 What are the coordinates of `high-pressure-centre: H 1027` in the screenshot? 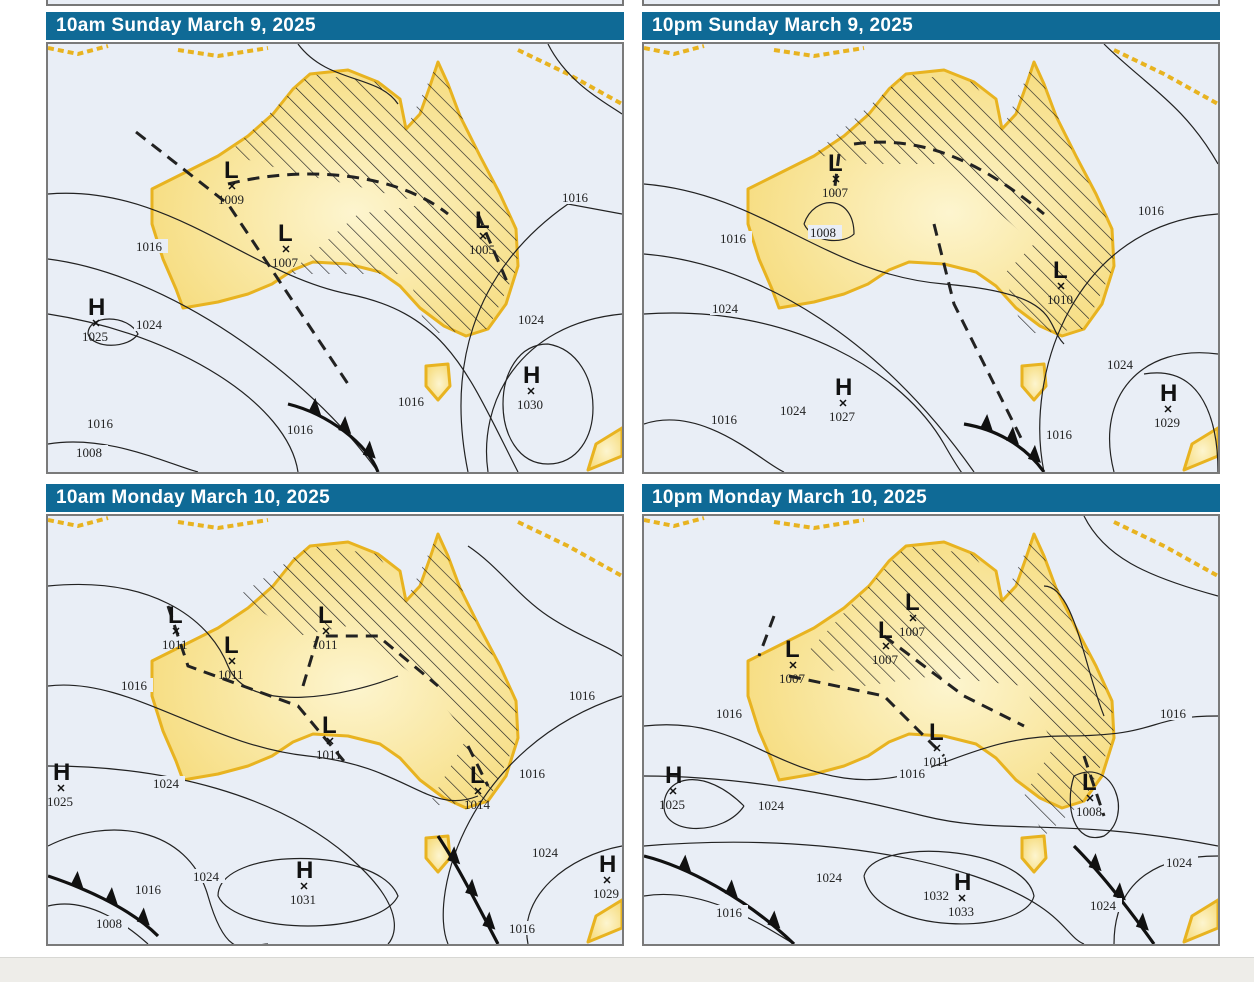 It's located at (842, 399).